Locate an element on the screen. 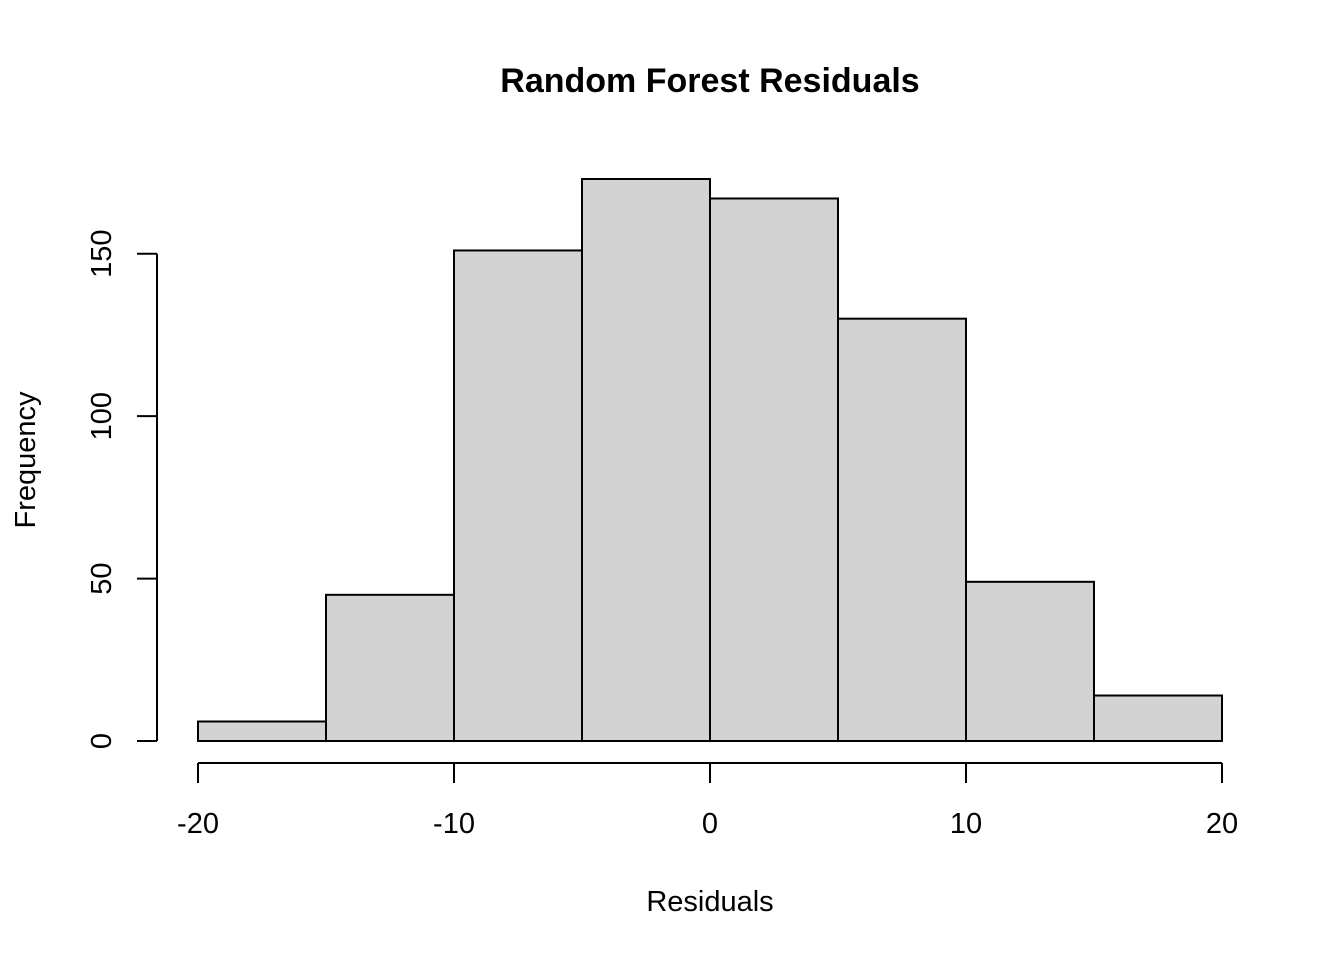  y-axis-label: Frequency is located at coordinates (26, 460).